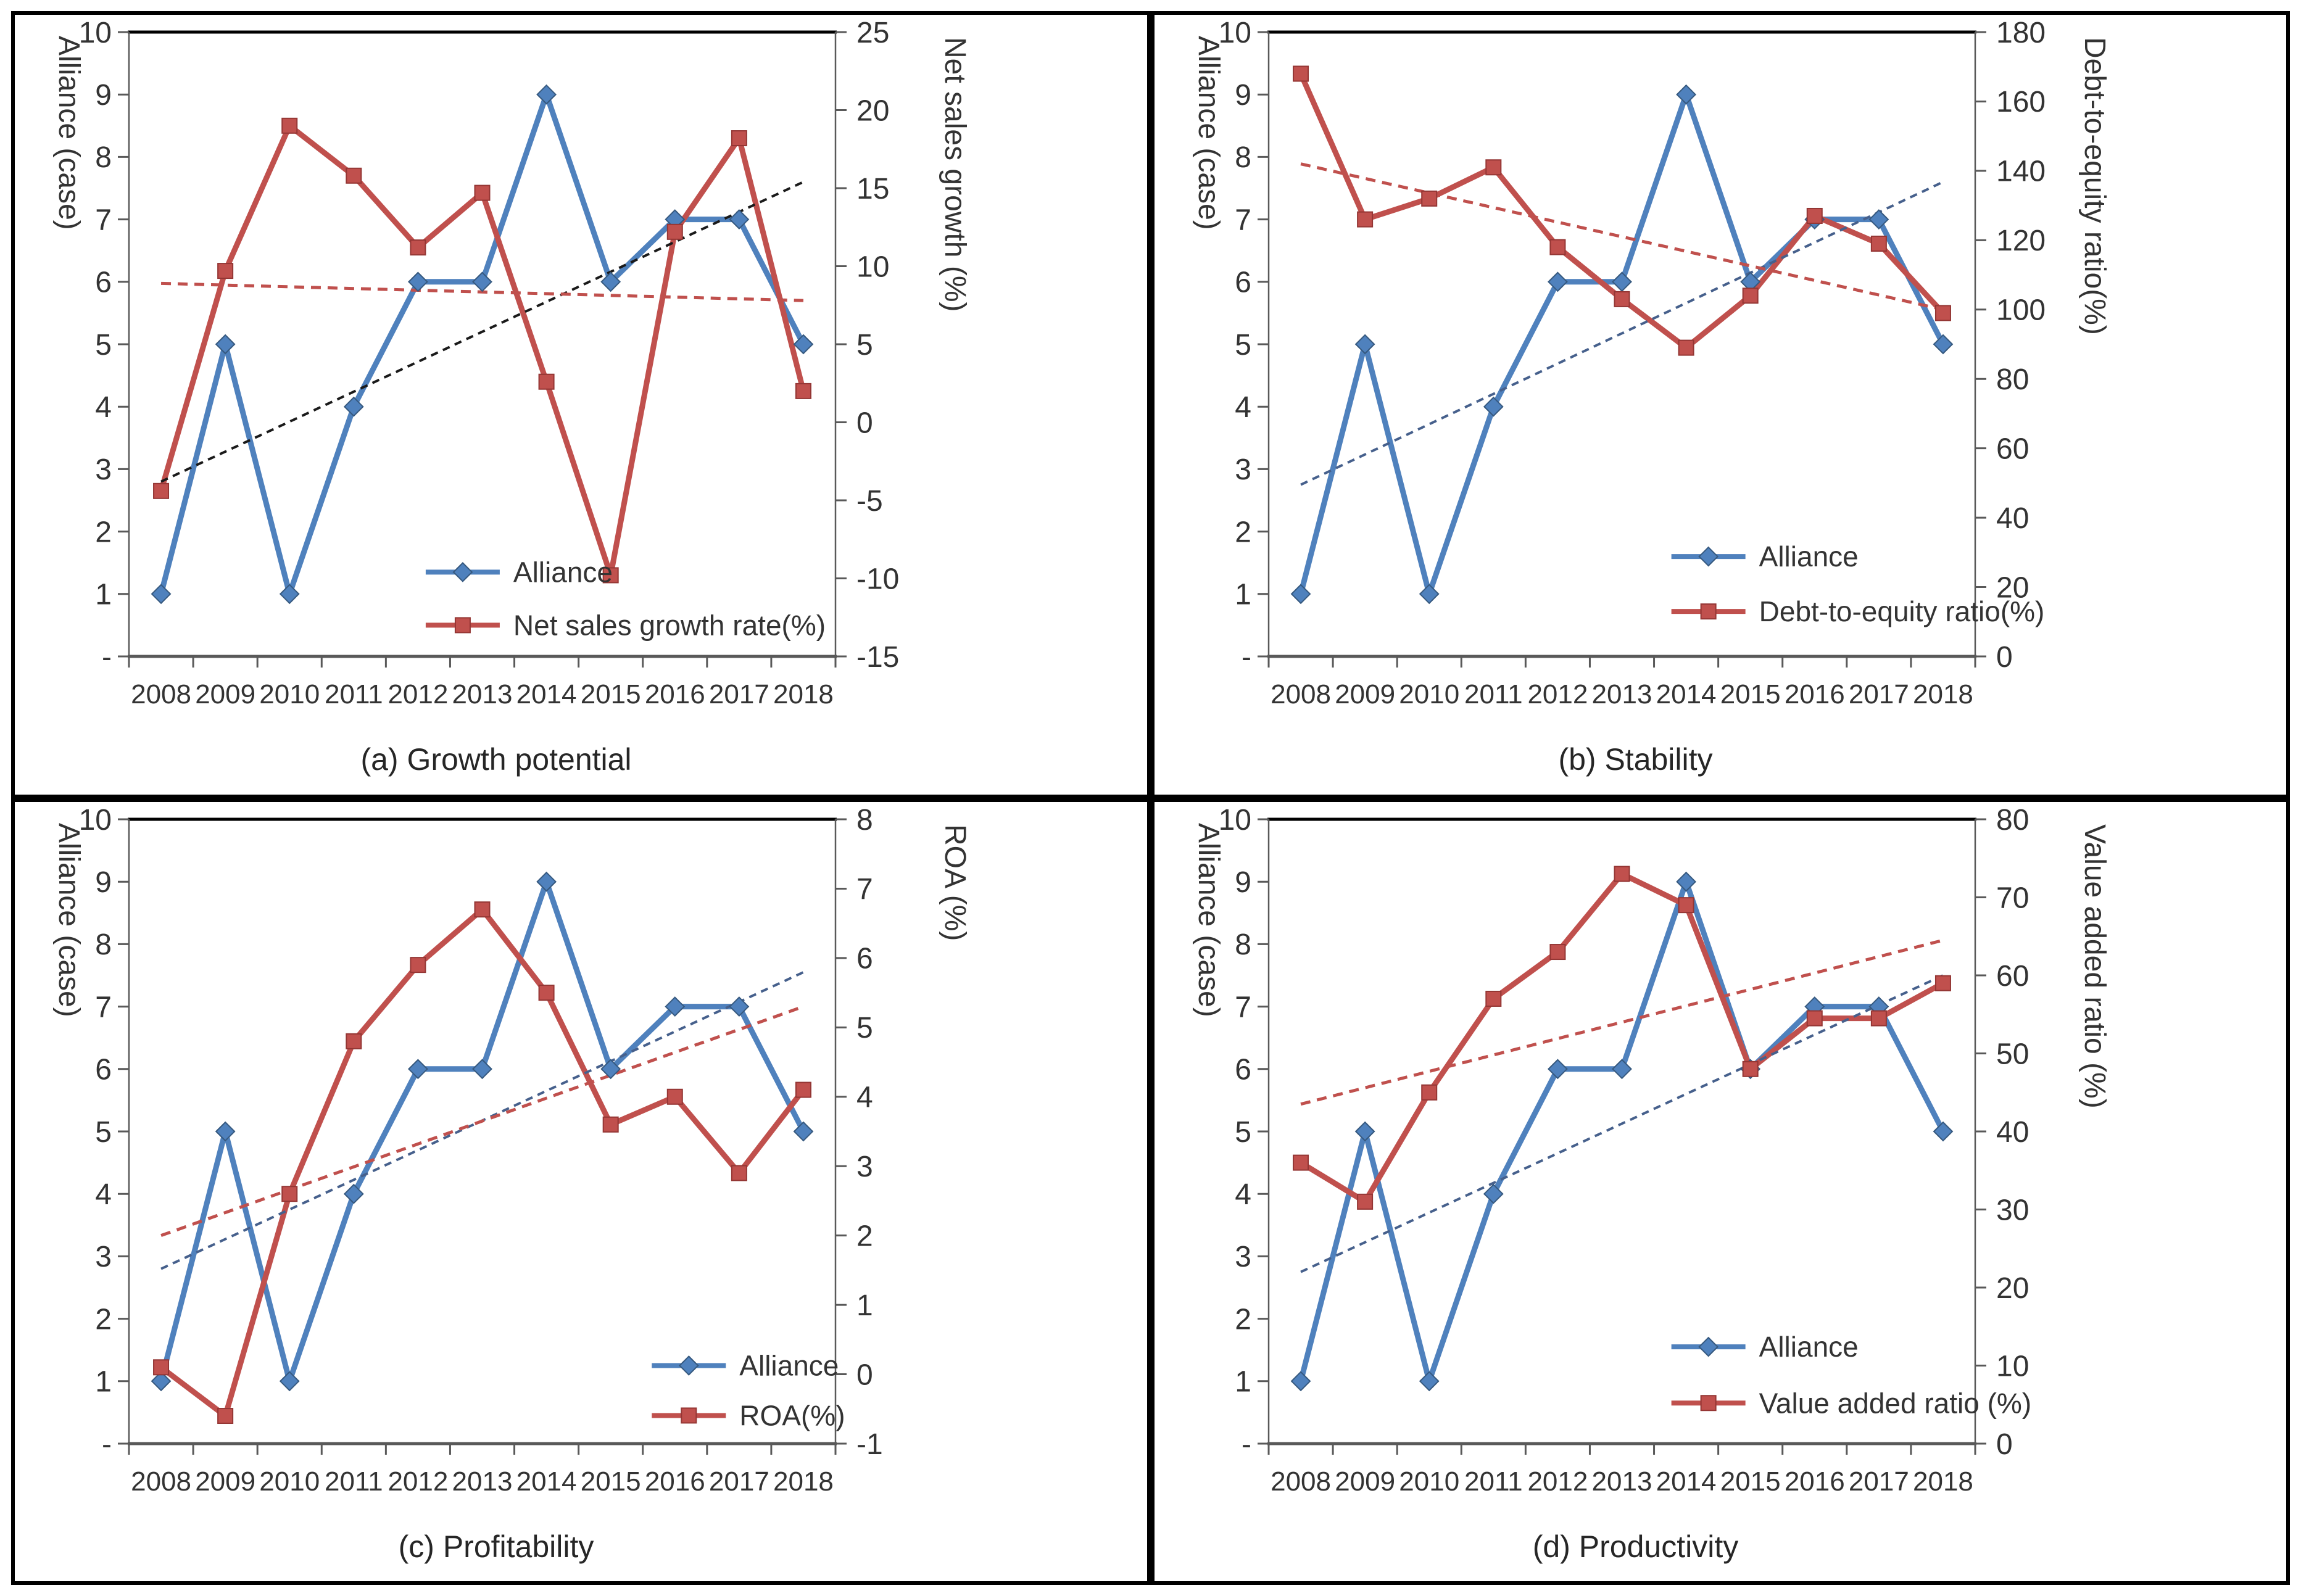  I want to click on x-tick-label: 2015, so click(611, 694).